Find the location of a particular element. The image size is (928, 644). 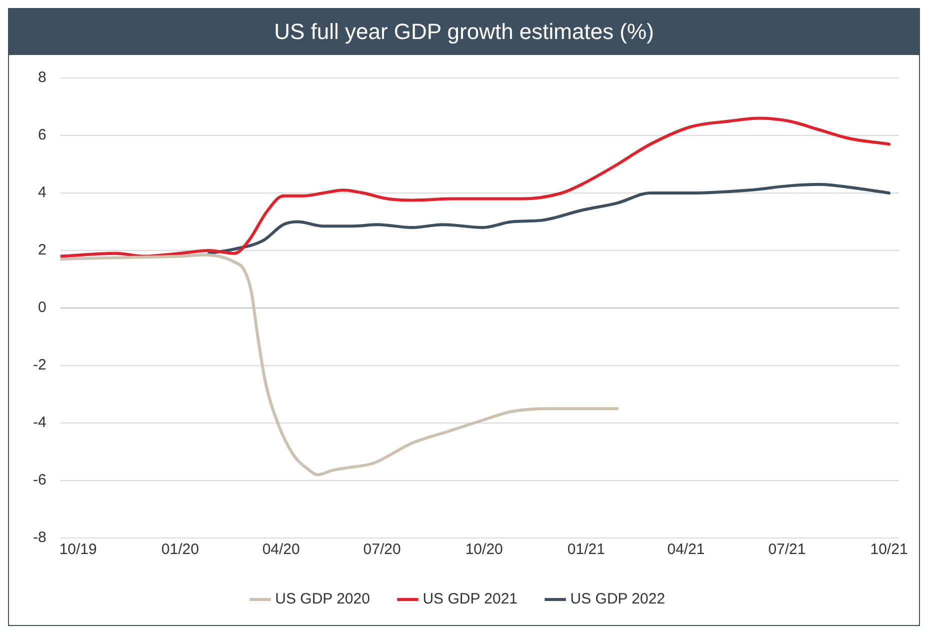

x-tick-label: 04/20 is located at coordinates (281, 549).